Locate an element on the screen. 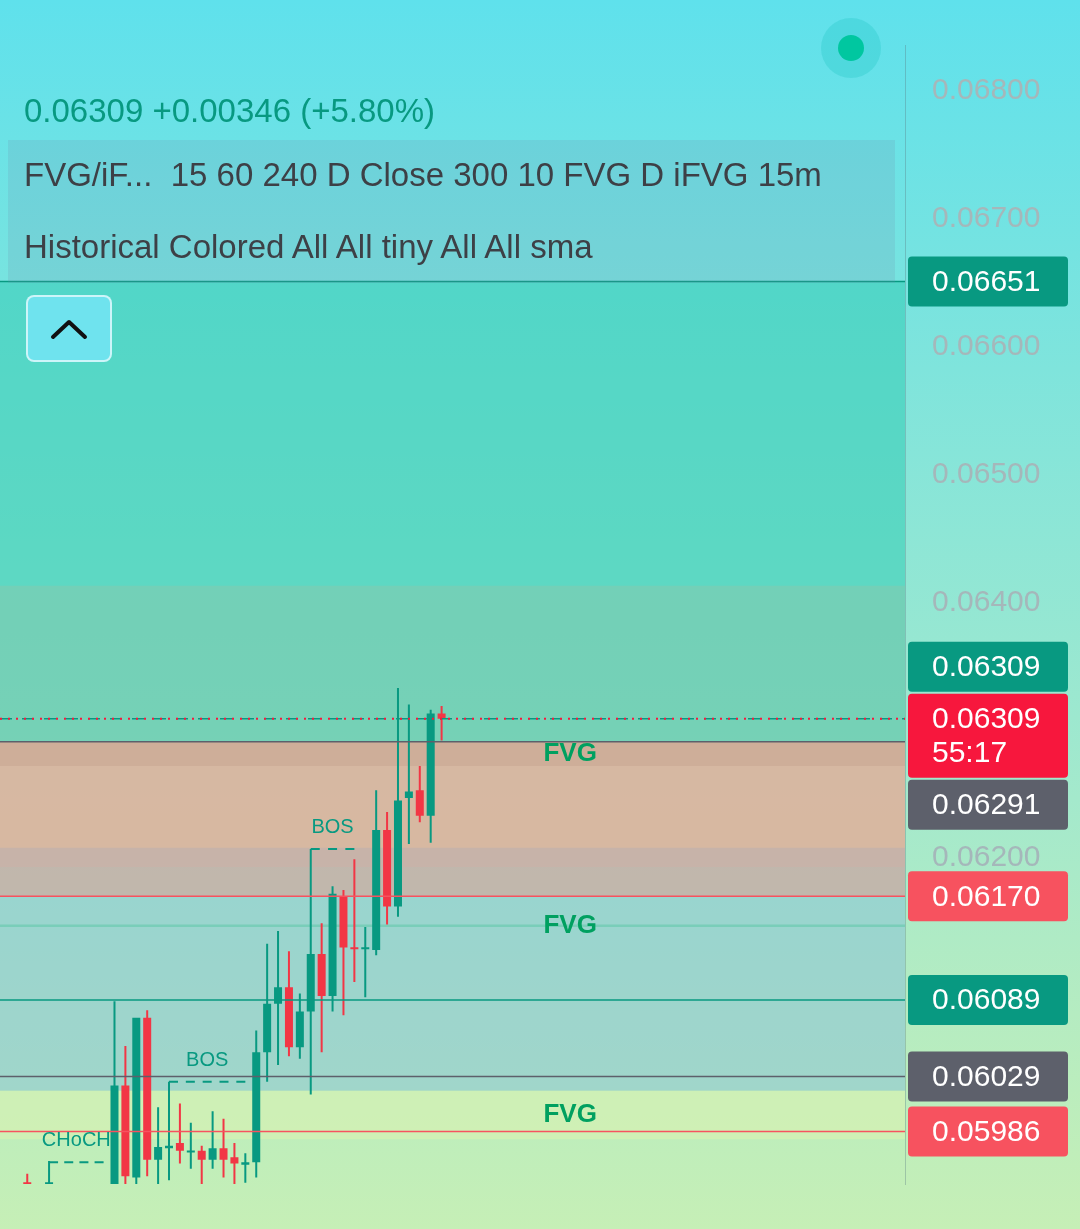  ref-line-label: 0.06089 is located at coordinates (986, 999).